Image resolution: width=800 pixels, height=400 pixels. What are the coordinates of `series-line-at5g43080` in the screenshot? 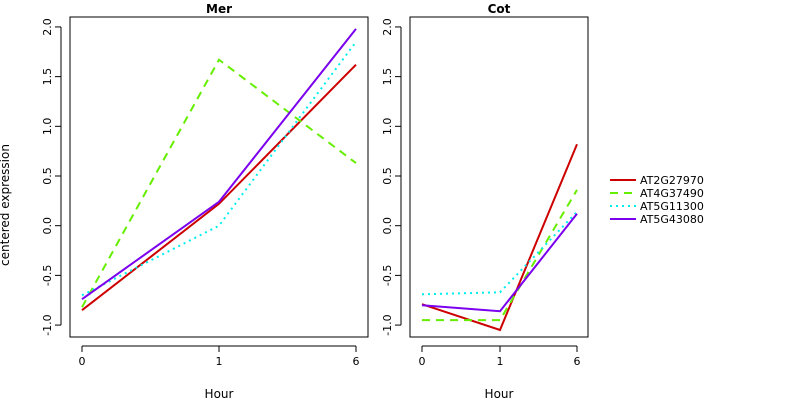 It's located at (499, 263).